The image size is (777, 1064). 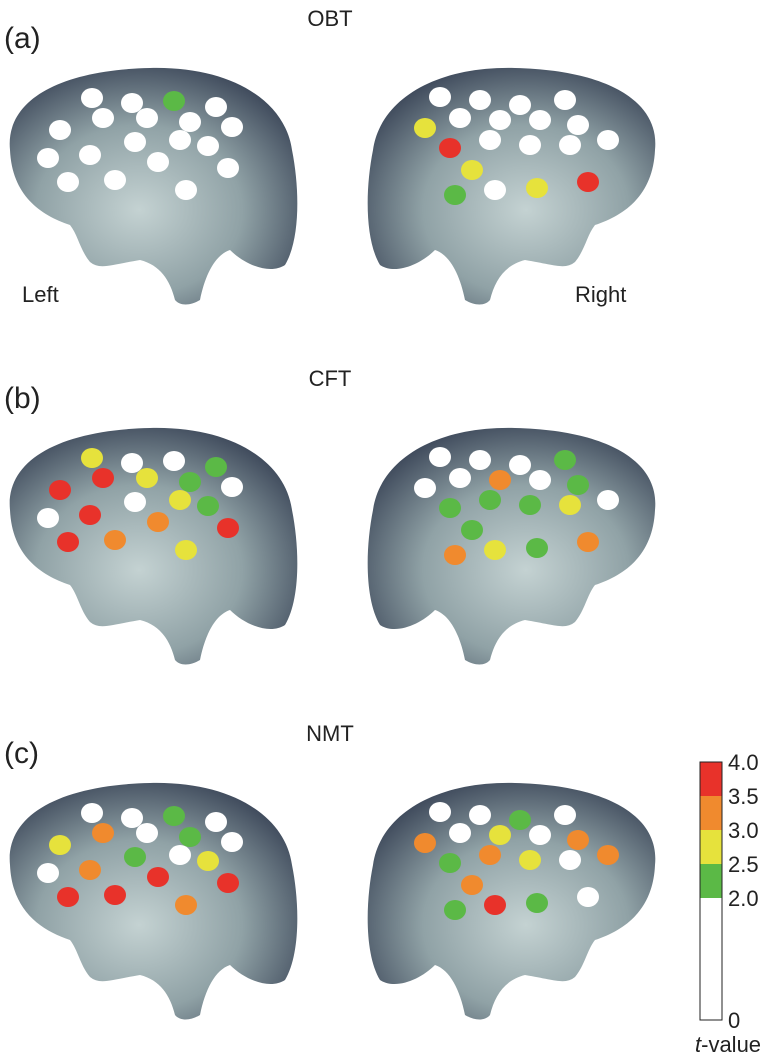 What do you see at coordinates (153, 546) in the screenshot?
I see `brain-left` at bounding box center [153, 546].